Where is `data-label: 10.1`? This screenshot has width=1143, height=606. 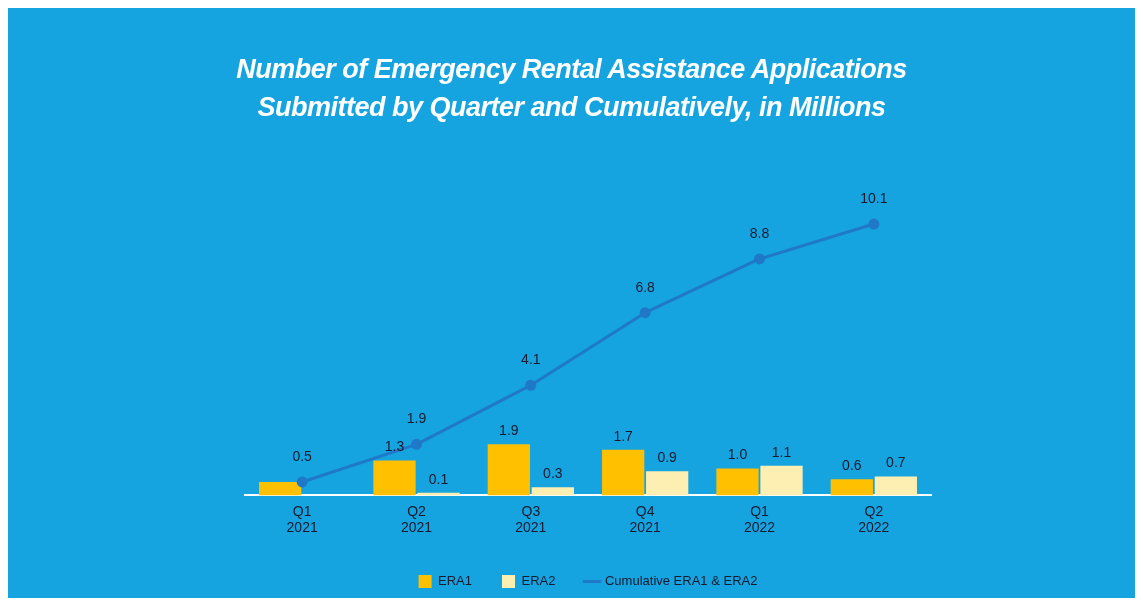
data-label: 10.1 is located at coordinates (874, 197).